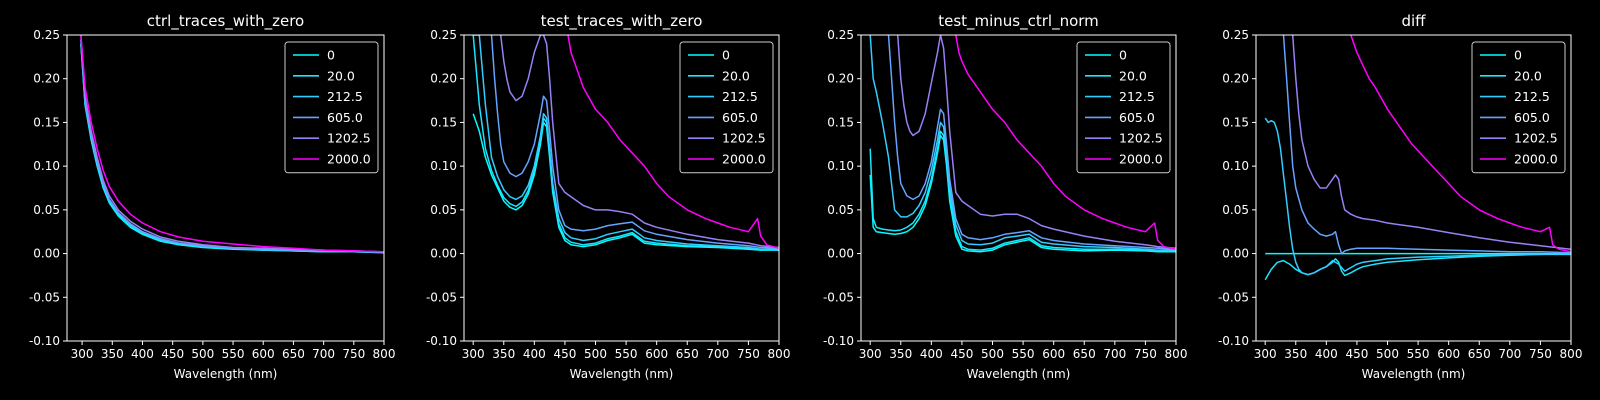 Image resolution: width=1600 pixels, height=400 pixels. I want to click on chart-title: diff, so click(1413, 21).